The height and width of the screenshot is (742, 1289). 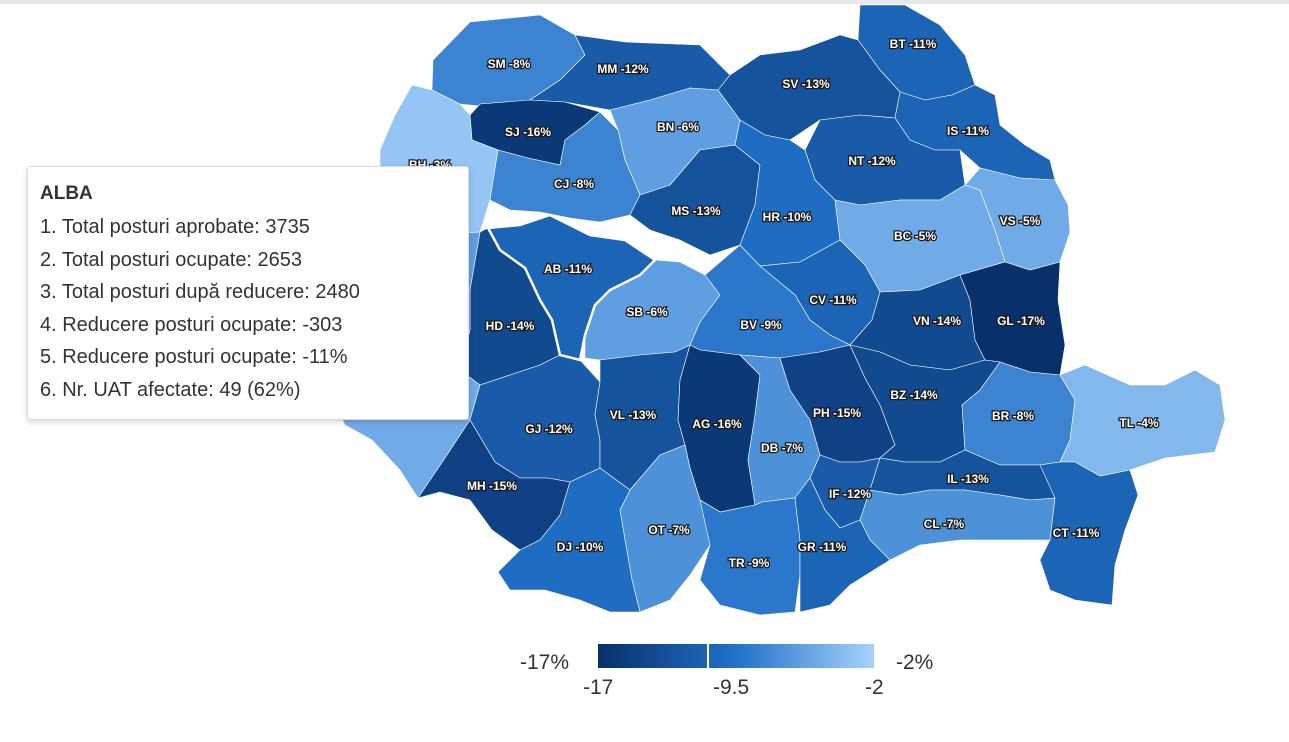 I want to click on county-label-vs: VS -5%, so click(x=1020, y=221).